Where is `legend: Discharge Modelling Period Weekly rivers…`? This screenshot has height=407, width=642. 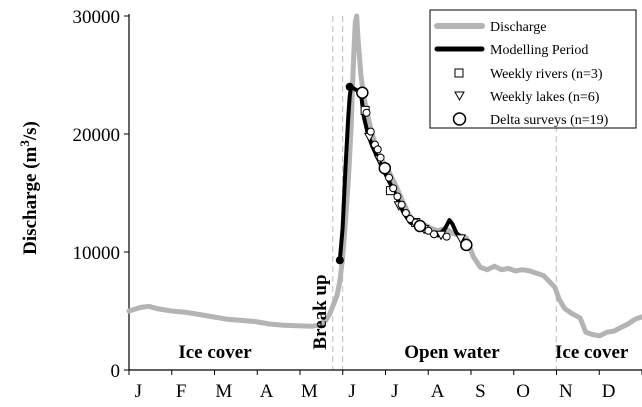
legend: Discharge Modelling Period Weekly rivers… is located at coordinates (533, 69).